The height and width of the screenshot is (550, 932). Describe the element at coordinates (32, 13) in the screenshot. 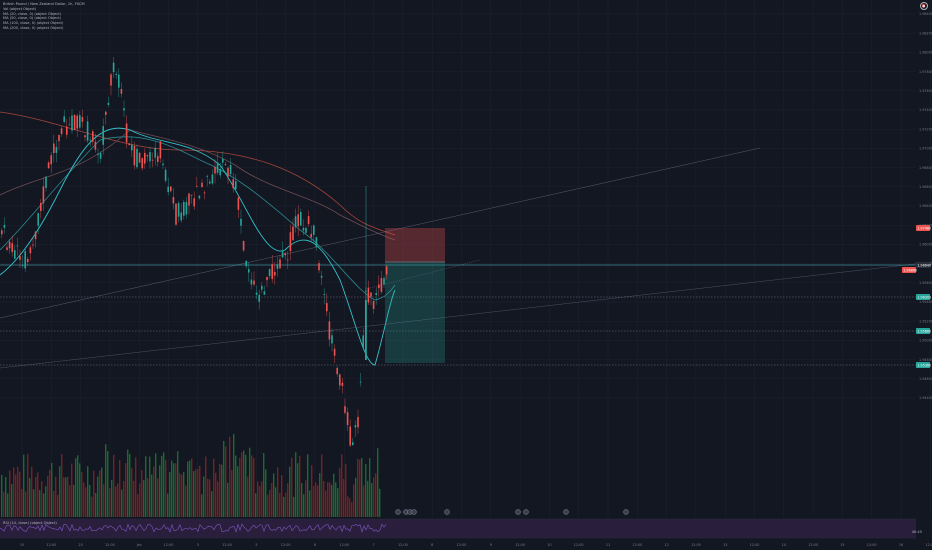

I see `indicator-ma20: MA (20, close, 0) (object Object)` at that location.